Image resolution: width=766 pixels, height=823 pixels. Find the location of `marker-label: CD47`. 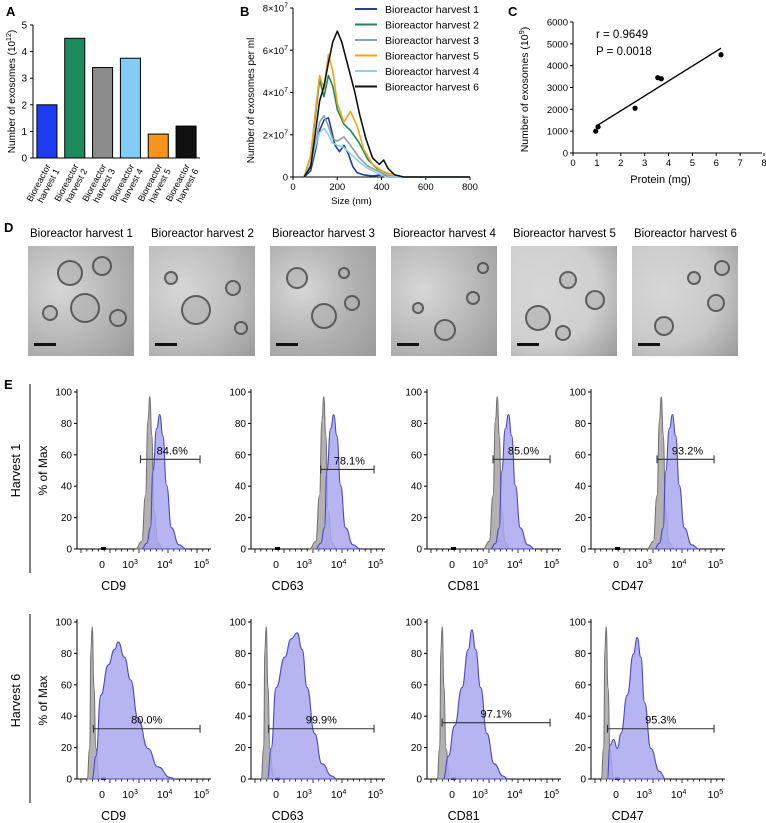

marker-label: CD47 is located at coordinates (628, 816).